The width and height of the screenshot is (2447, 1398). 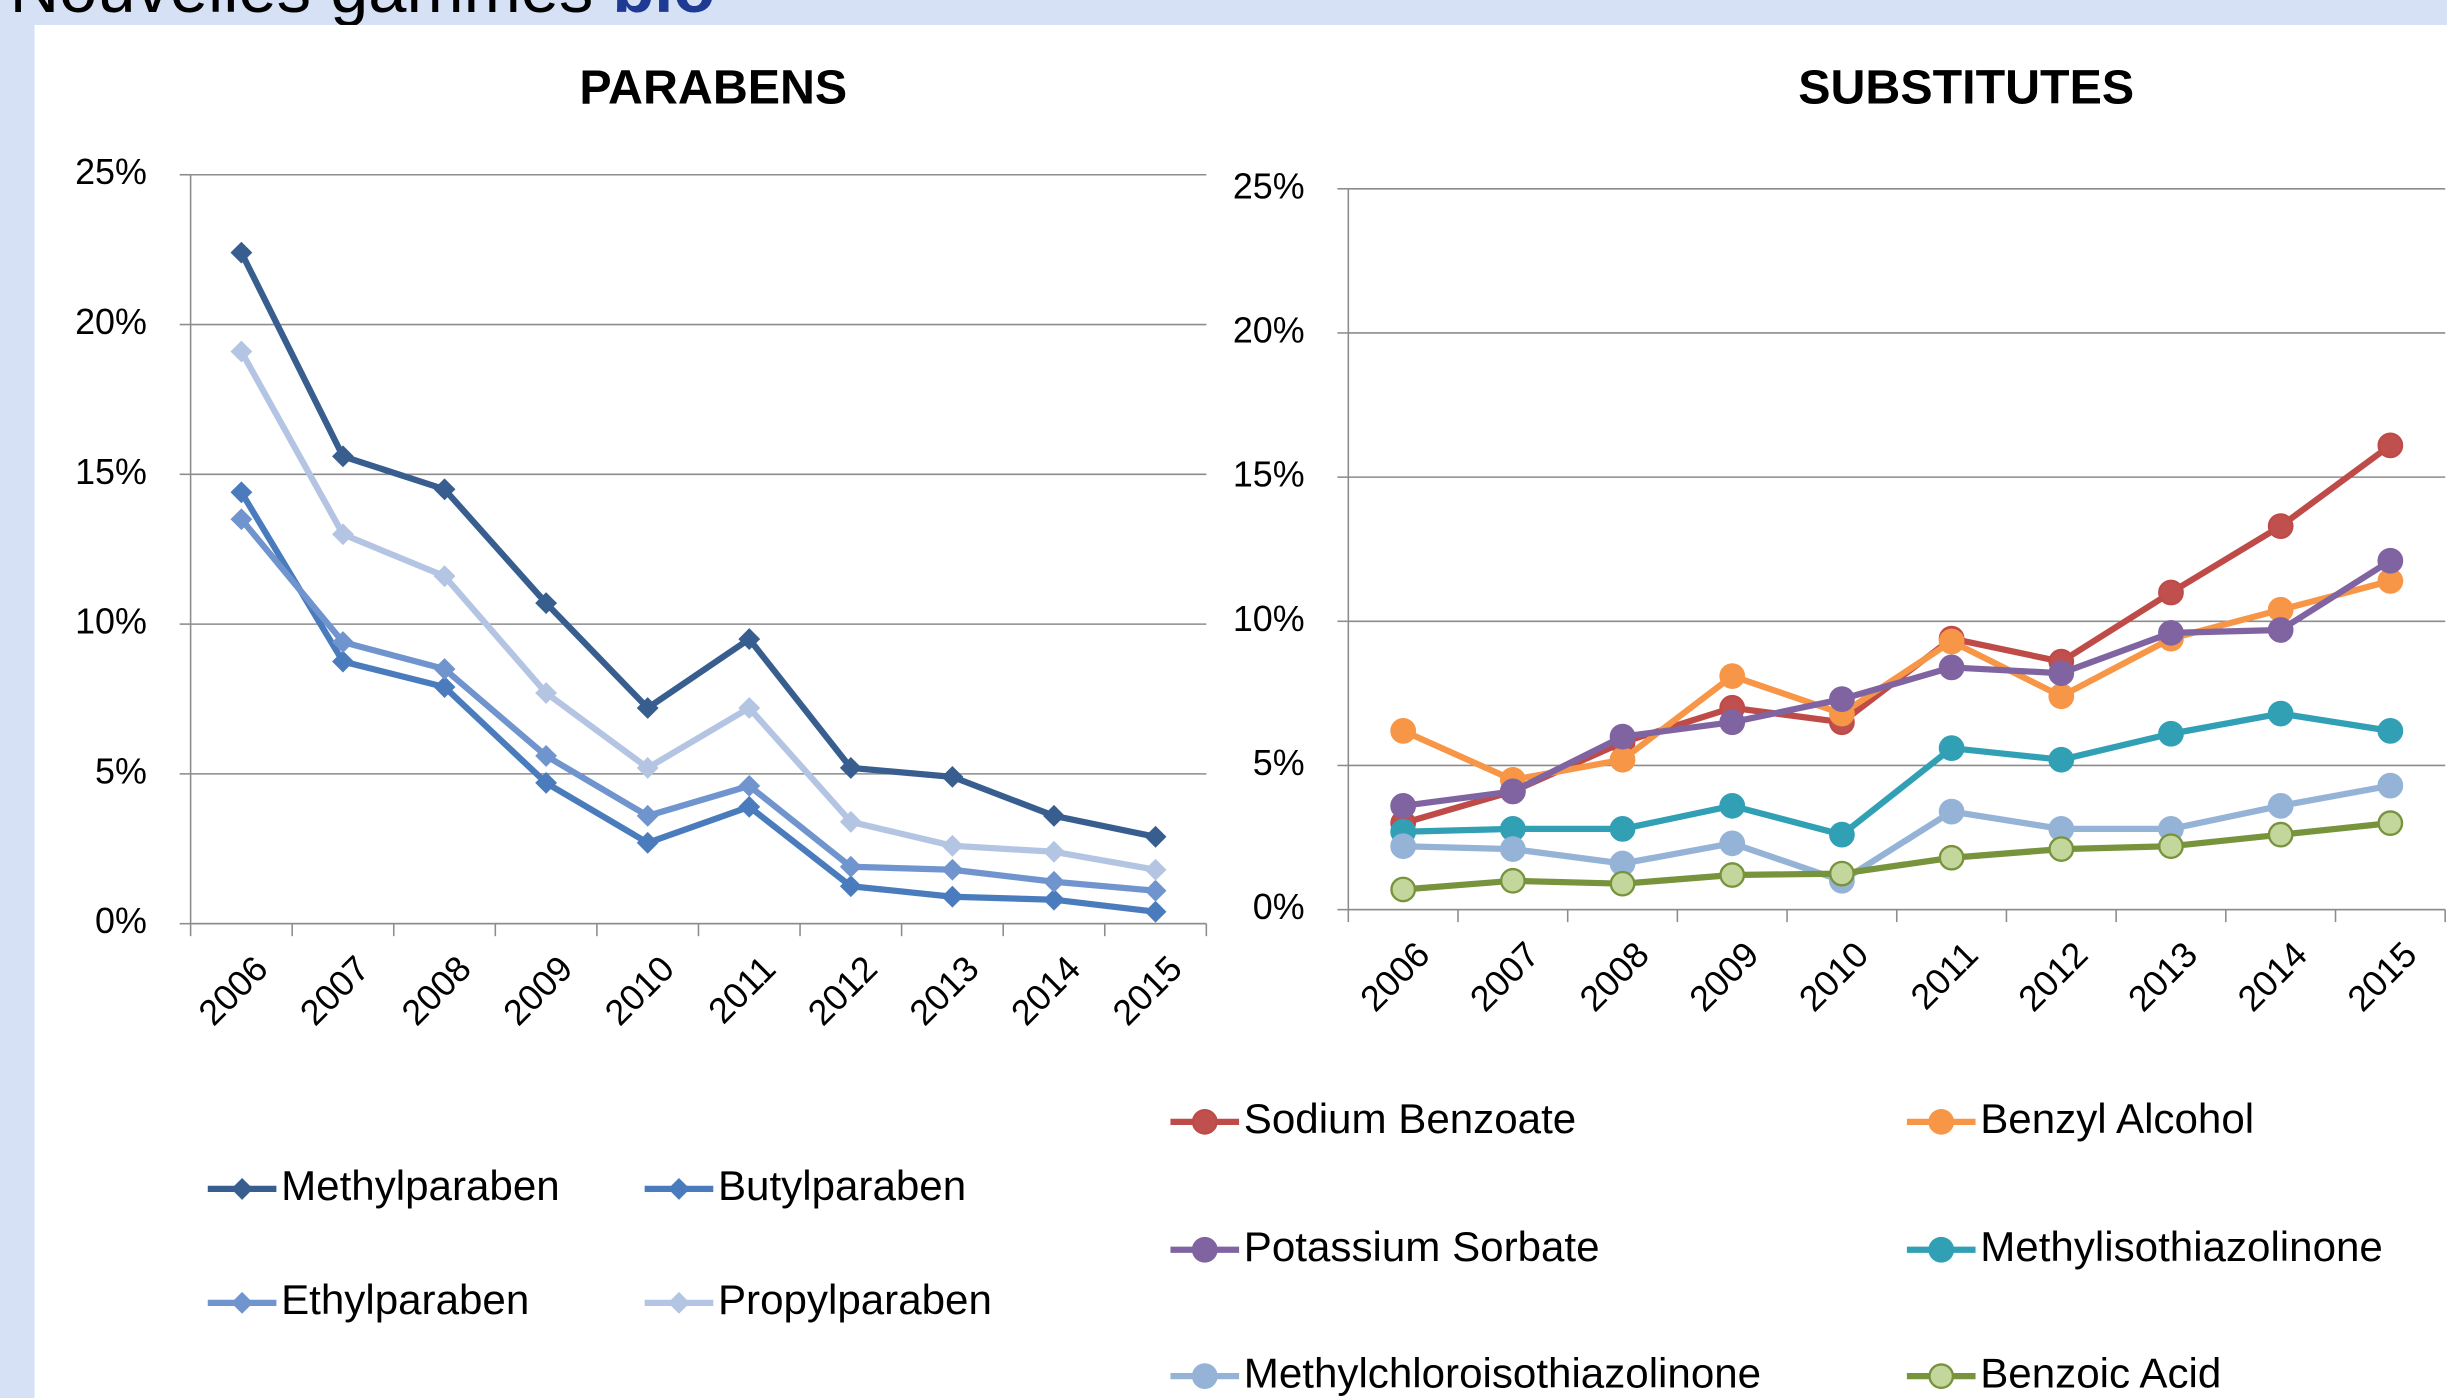 What do you see at coordinates (663, 13) in the screenshot?
I see `title-highlight: bio` at bounding box center [663, 13].